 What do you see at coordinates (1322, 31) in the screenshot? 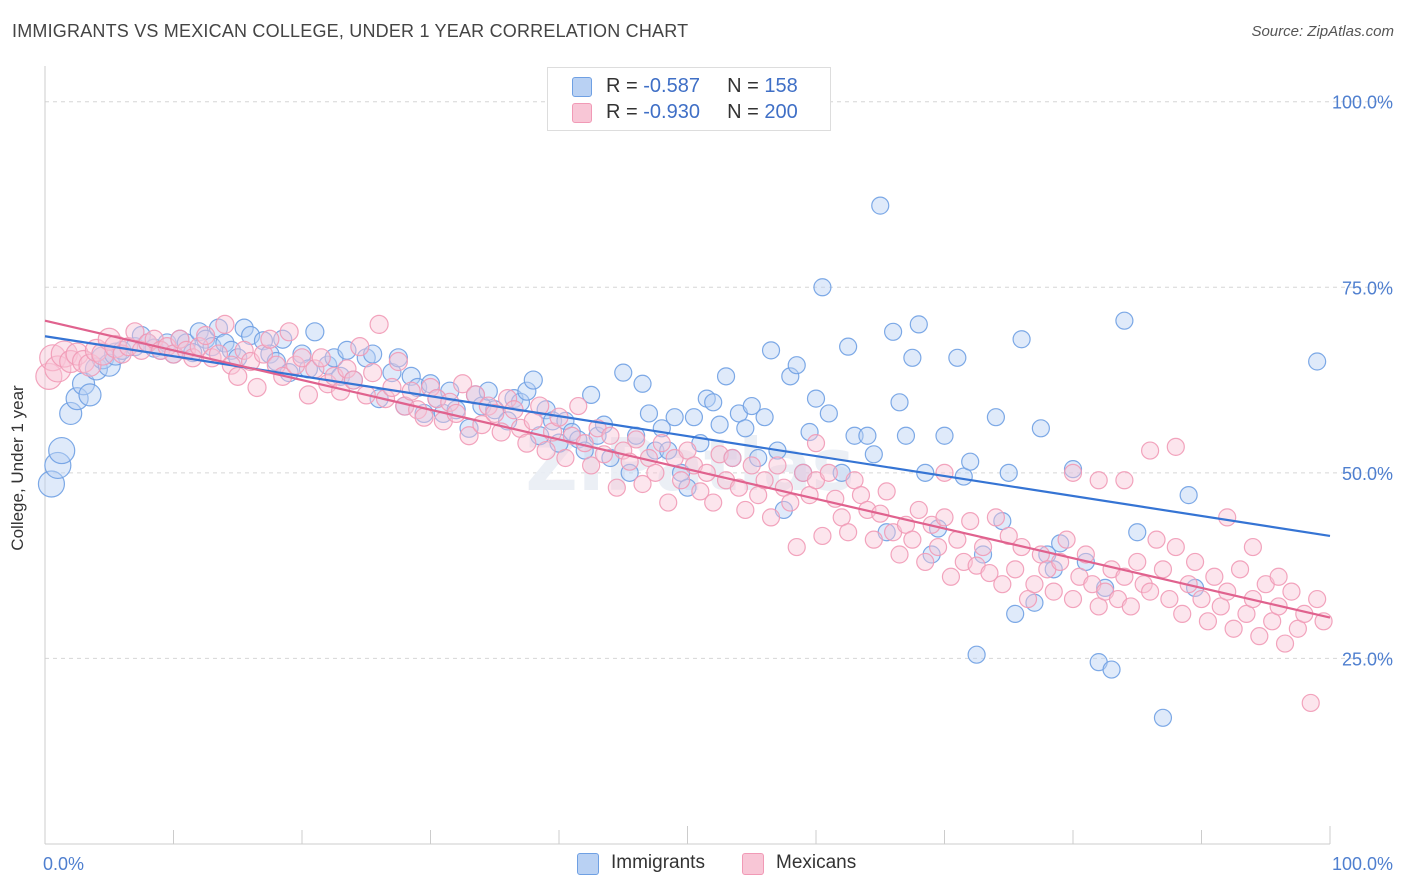
I see `source-label: Source: ZipAtlas.com` at bounding box center [1322, 31].